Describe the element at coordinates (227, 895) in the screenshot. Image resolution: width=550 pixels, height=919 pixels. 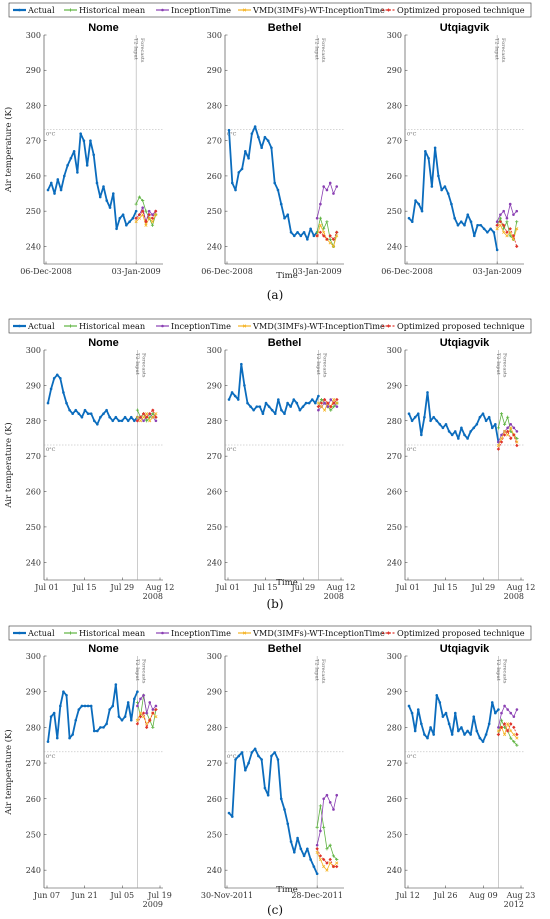
I see `x-tick-label: 30-Nov-2011` at that location.